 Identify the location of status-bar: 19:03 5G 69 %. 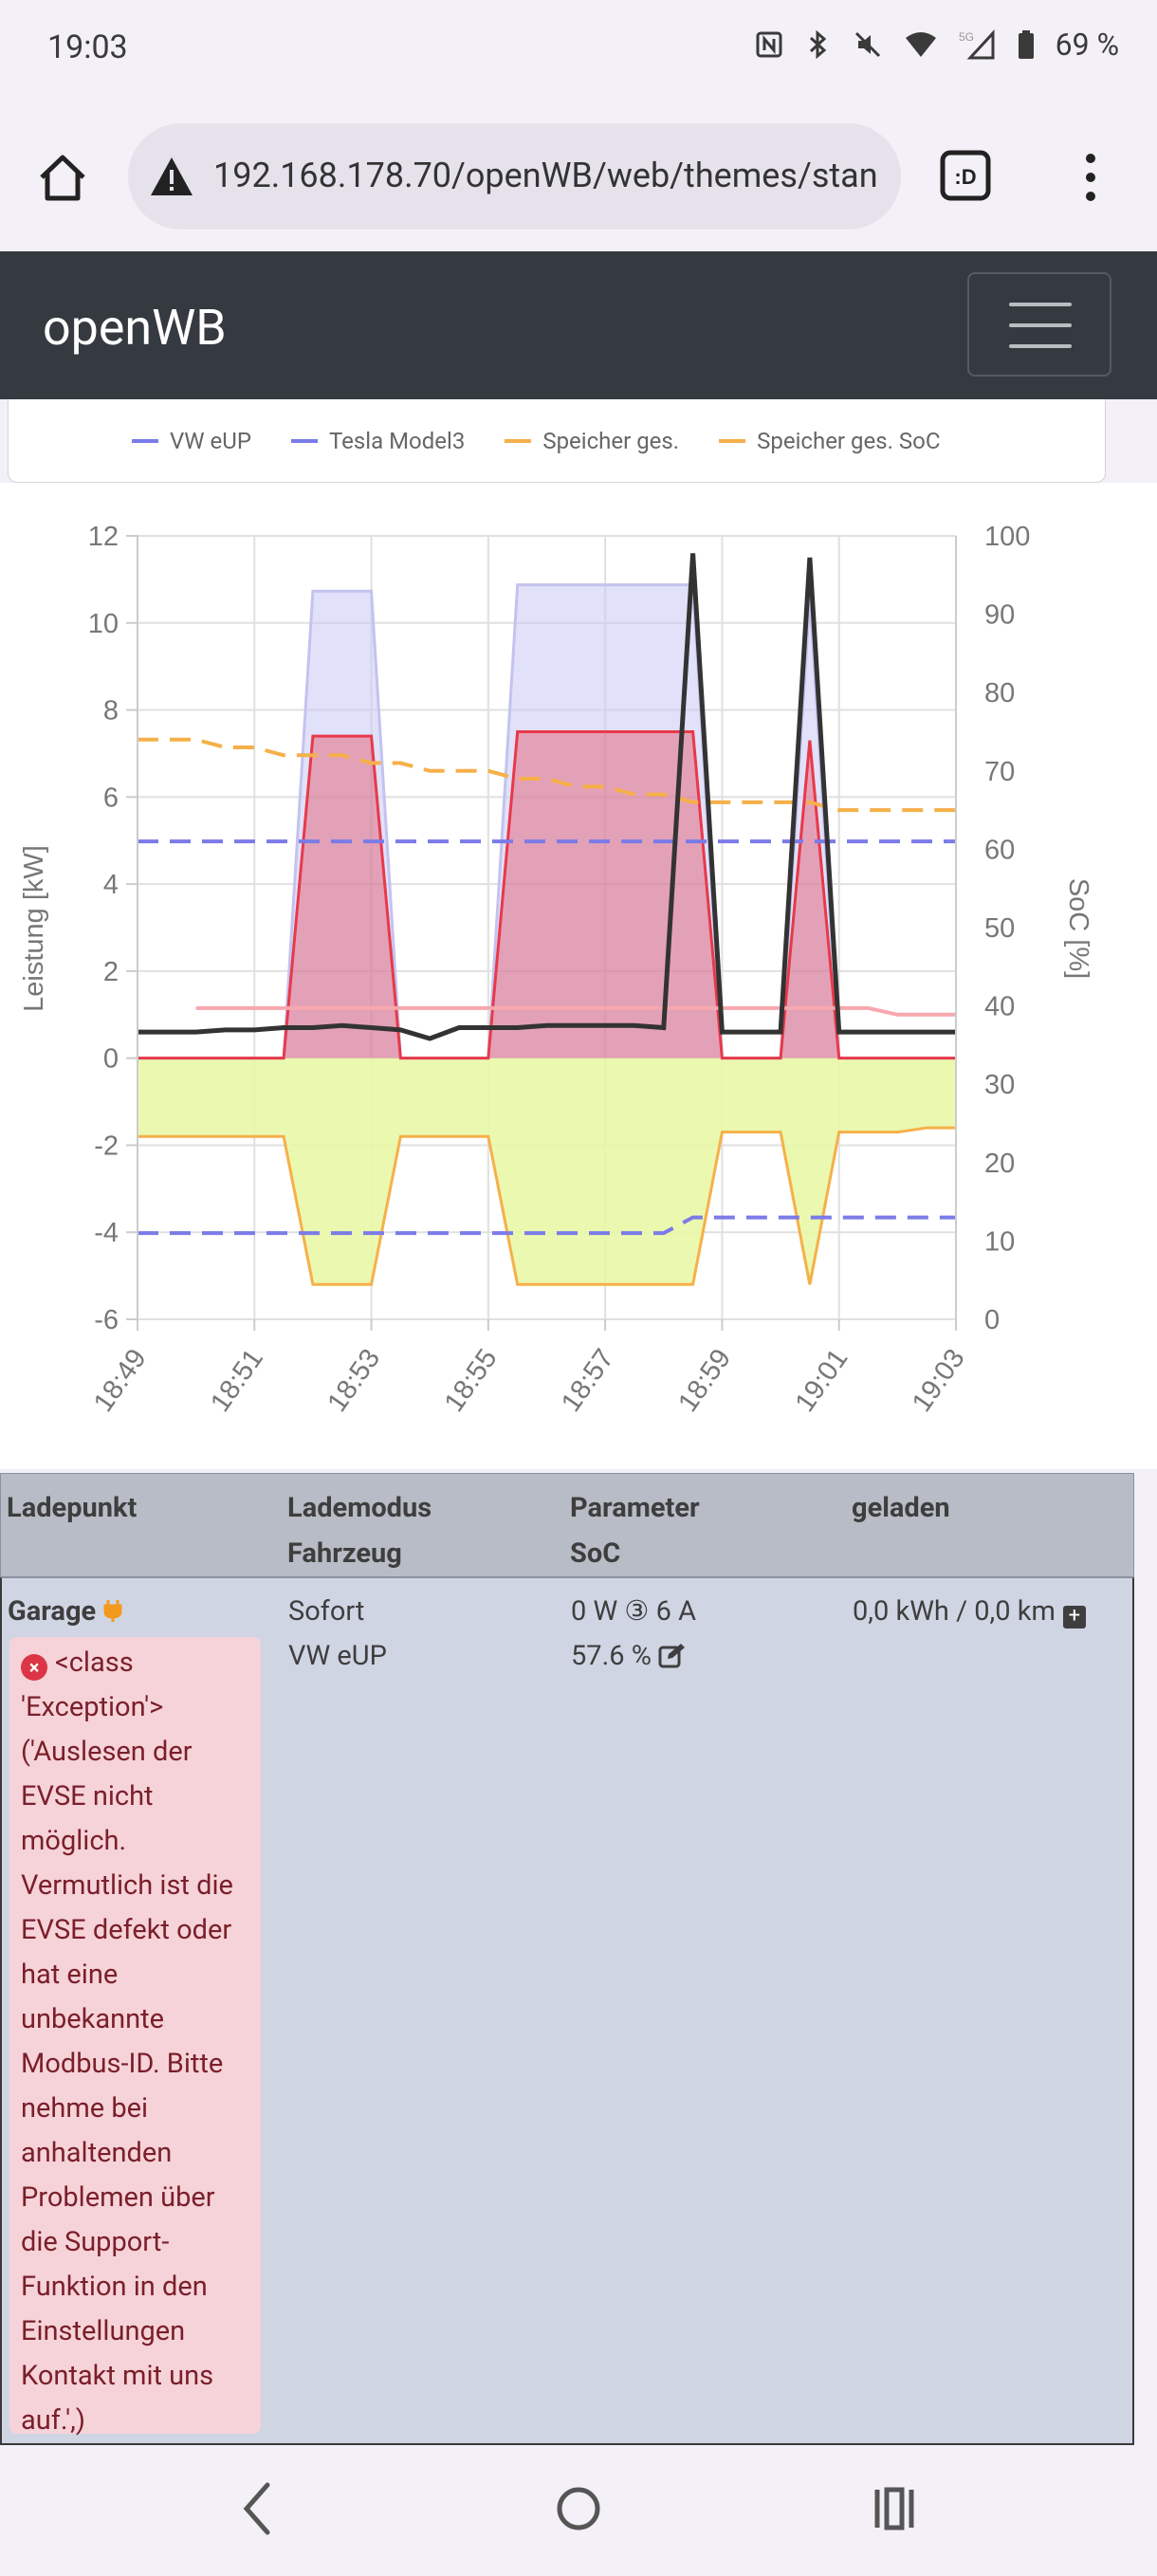
(578, 50).